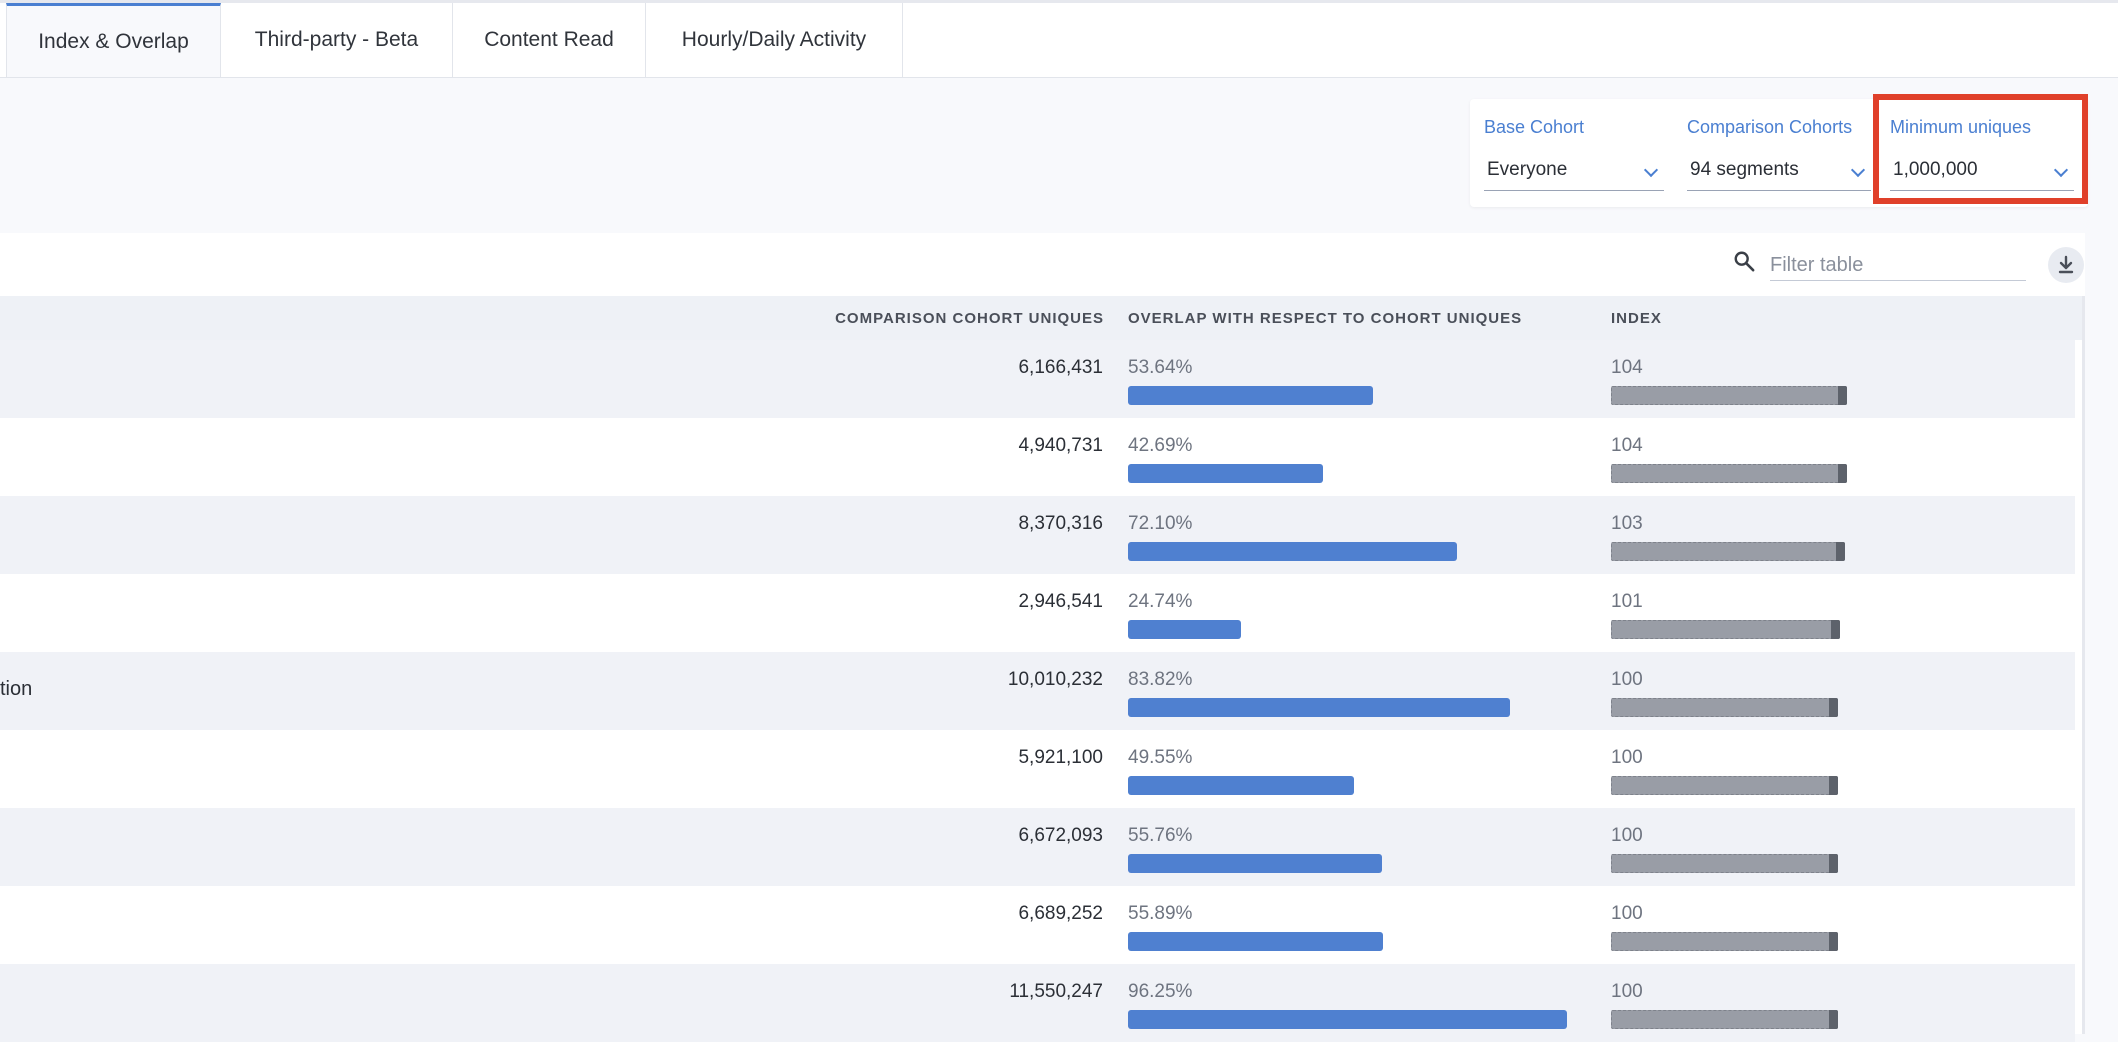  What do you see at coordinates (1935, 169) in the screenshot?
I see `minimum-uniques-value: 1,000,000` at bounding box center [1935, 169].